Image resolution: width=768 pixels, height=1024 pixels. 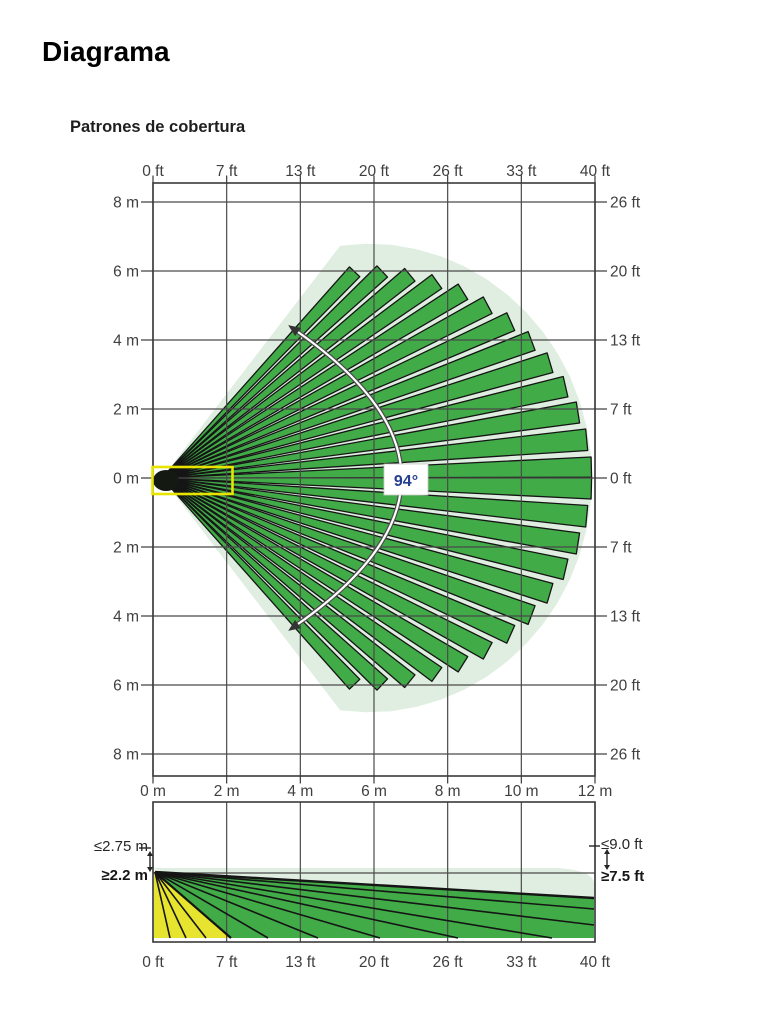 I want to click on fan-angle-annotation: 94°, so click(x=358, y=478).